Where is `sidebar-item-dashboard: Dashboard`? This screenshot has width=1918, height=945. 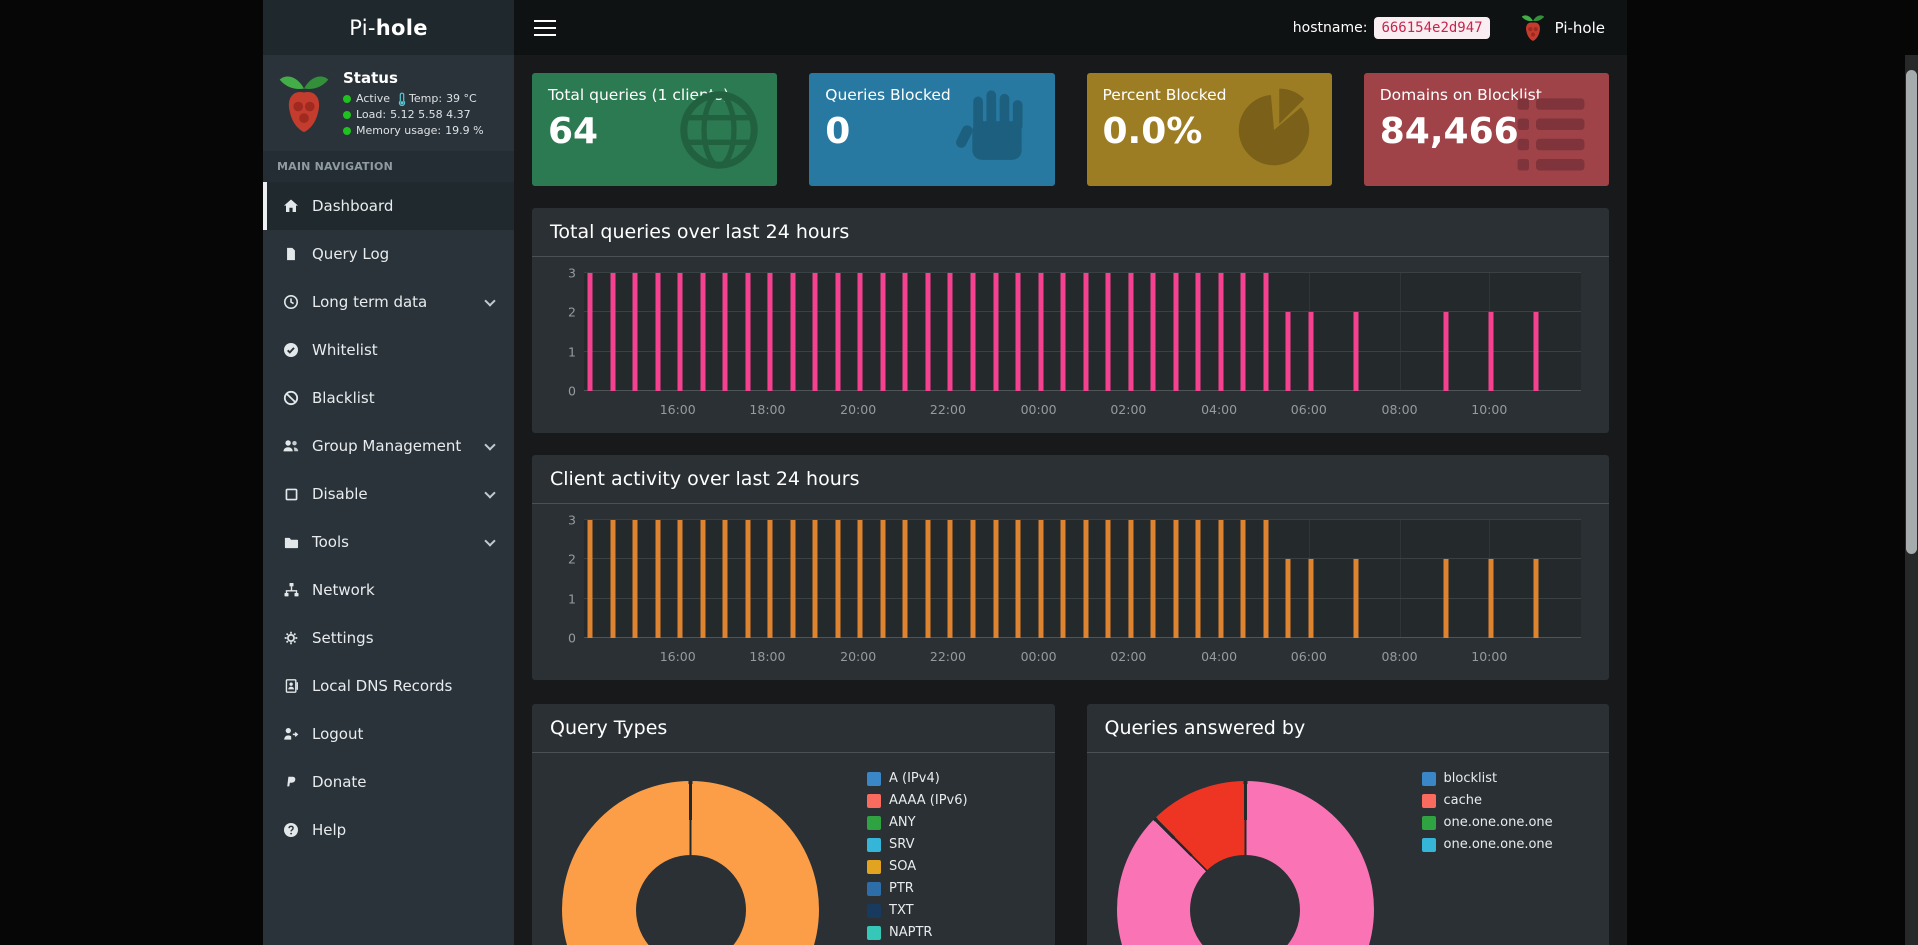
sidebar-item-dashboard: Dashboard is located at coordinates (388, 206).